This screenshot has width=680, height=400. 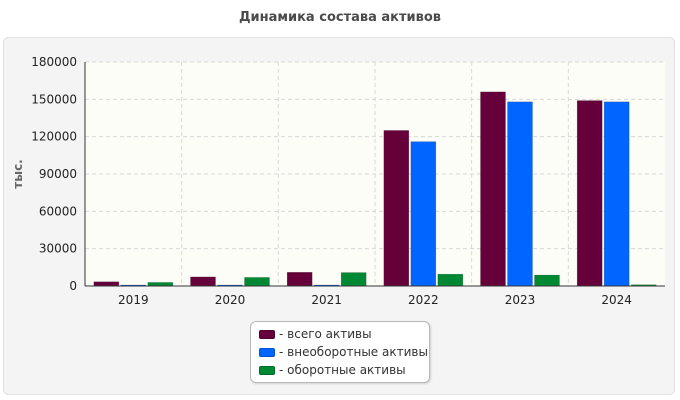 I want to click on y-tick-label: 150000, so click(x=54, y=99).